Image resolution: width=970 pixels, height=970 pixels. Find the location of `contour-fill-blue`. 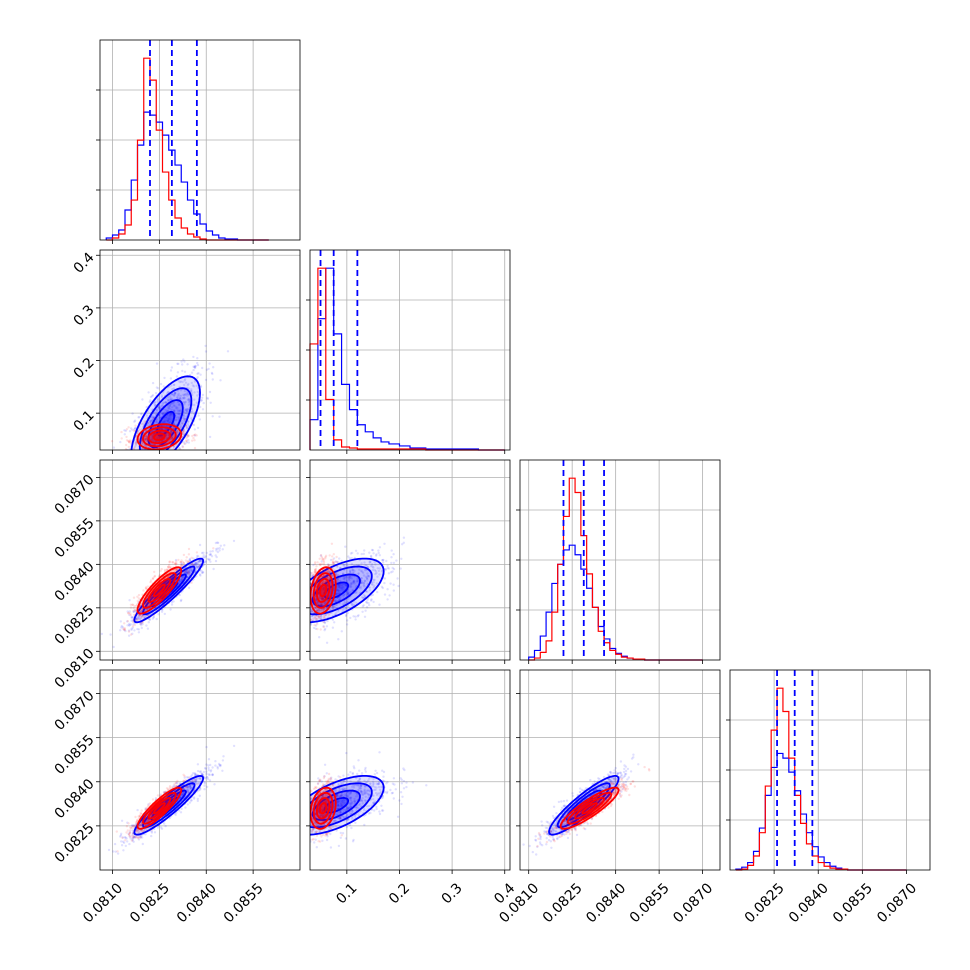

contour-fill-blue is located at coordinates (336, 590).